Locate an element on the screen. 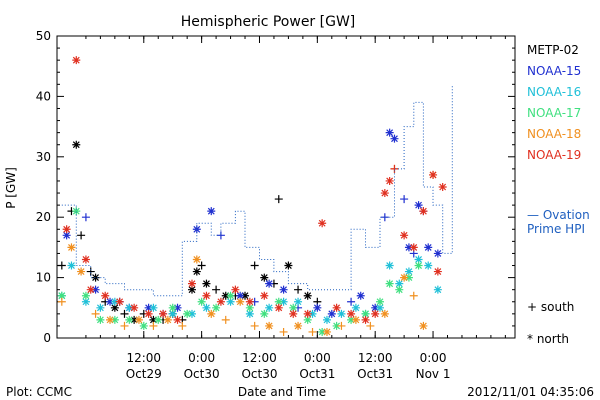 Image resolution: width=600 pixels, height=400 pixels. footer-timestamp: 2012/11/01 04:35:06 is located at coordinates (530, 392).